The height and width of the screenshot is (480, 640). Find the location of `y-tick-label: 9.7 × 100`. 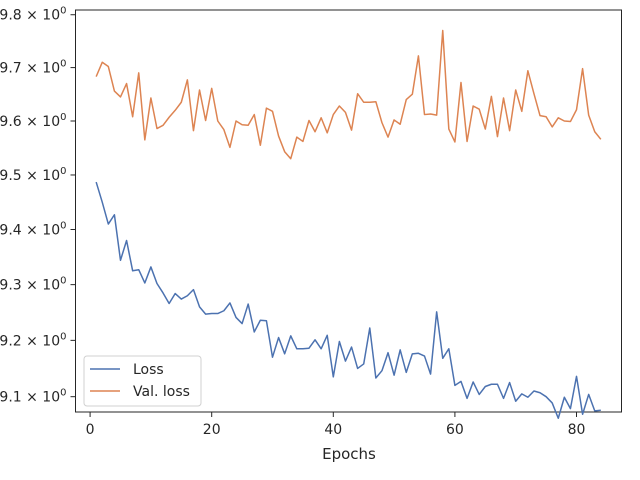

y-tick-label: 9.7 × 100 is located at coordinates (33, 68).